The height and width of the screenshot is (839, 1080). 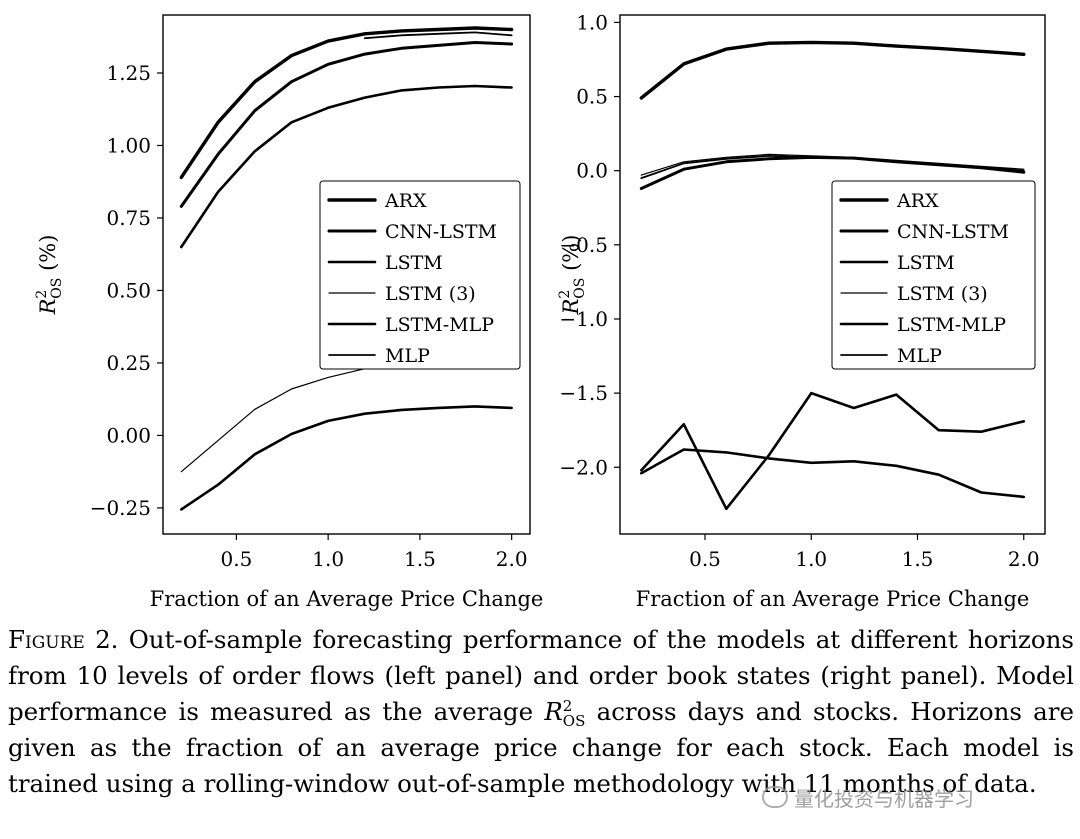 What do you see at coordinates (63, 639) in the screenshot?
I see `caption-label: Figure 2.` at bounding box center [63, 639].